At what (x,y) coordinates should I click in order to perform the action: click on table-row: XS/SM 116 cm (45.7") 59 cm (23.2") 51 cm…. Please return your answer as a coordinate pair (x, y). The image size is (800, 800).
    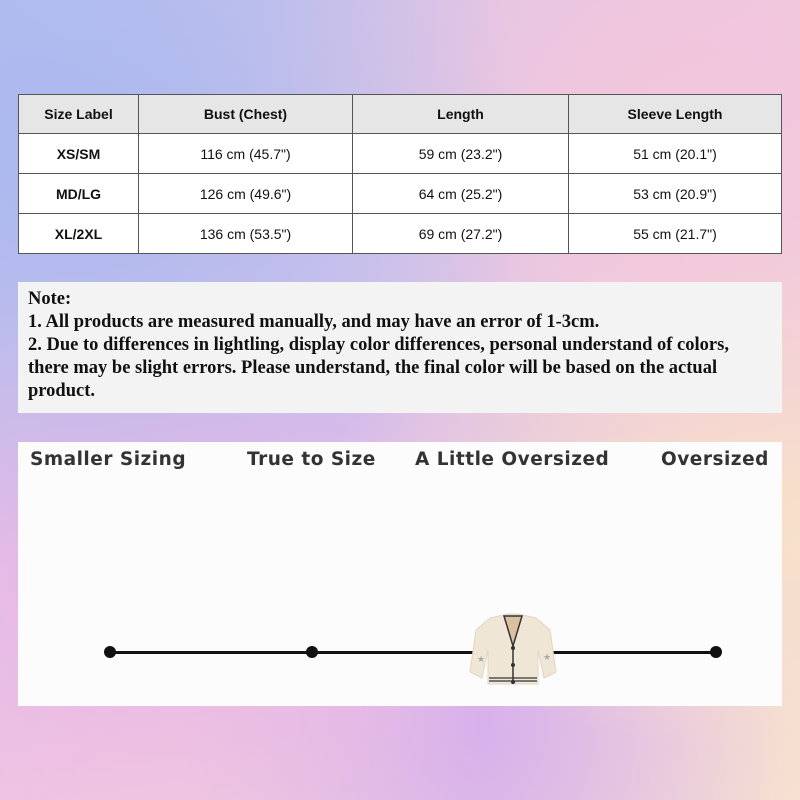
    Looking at the image, I should click on (400, 153).